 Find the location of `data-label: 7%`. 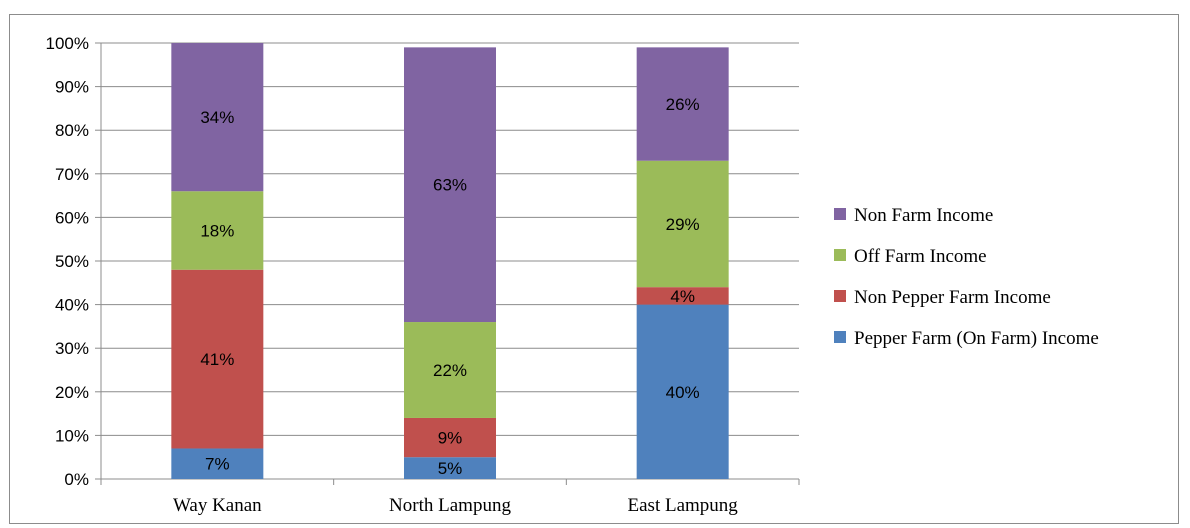

data-label: 7% is located at coordinates (217, 464).